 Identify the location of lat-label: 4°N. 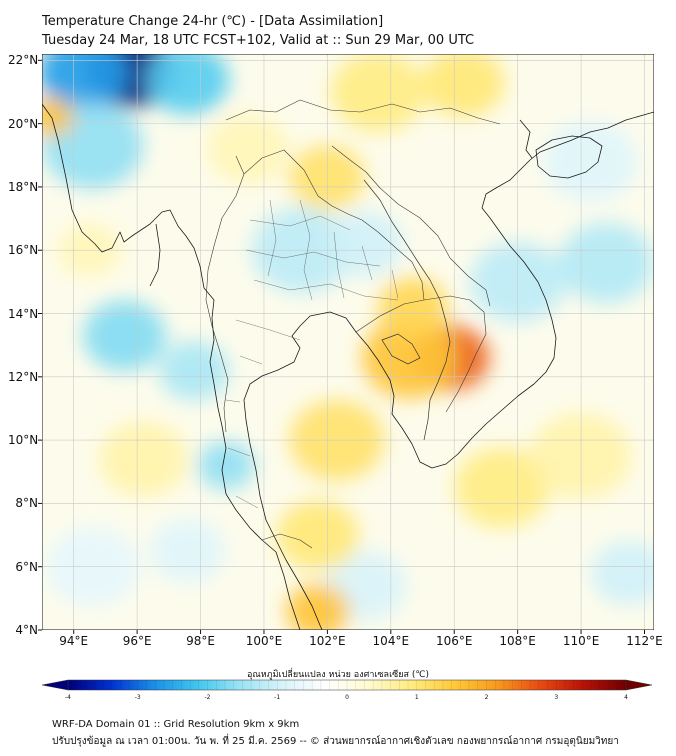
(26, 630).